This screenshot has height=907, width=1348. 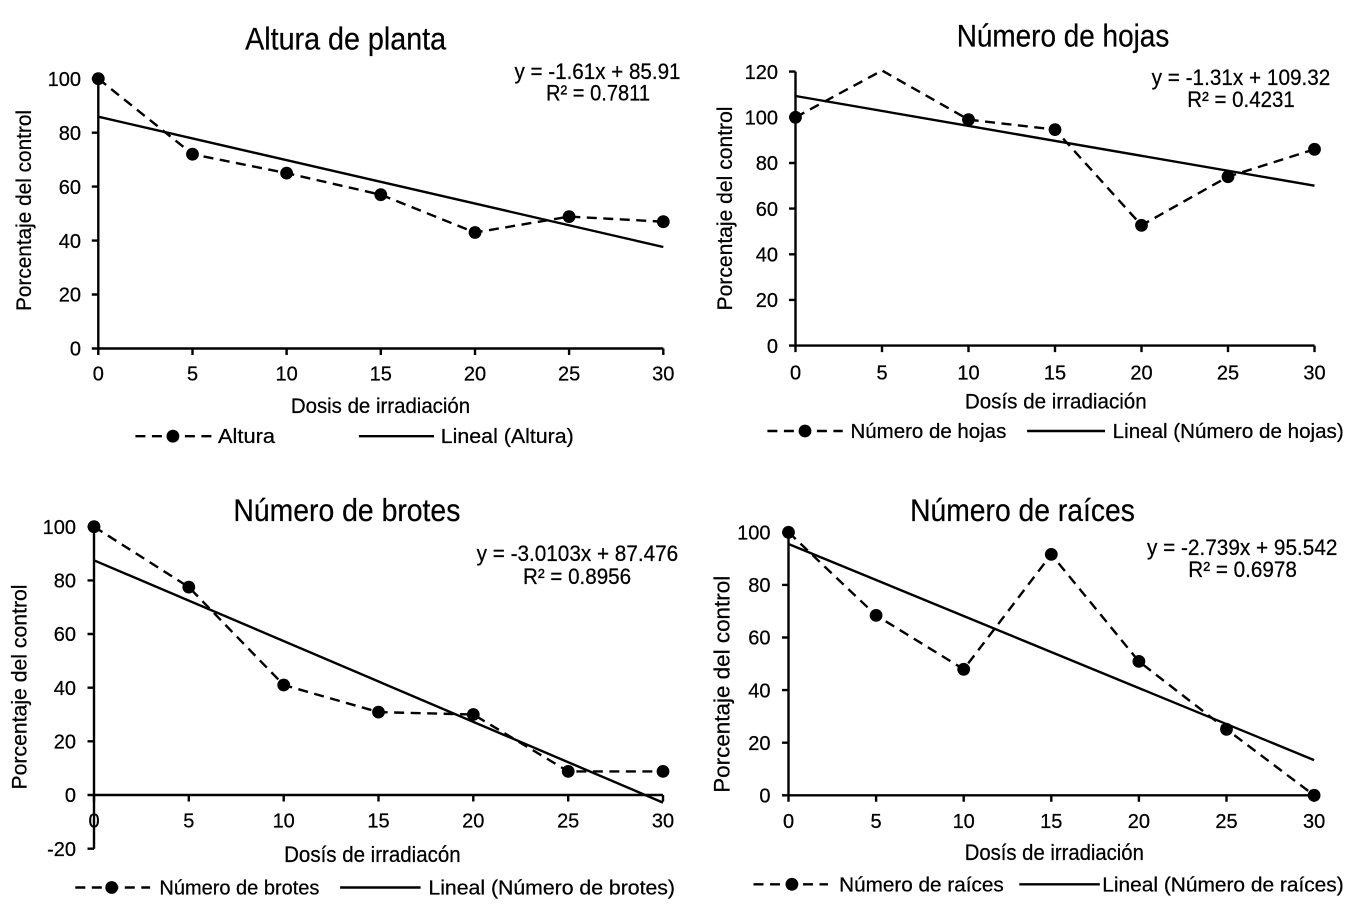 I want to click on svg-text: Dosis de irradiación, so click(x=380, y=406).